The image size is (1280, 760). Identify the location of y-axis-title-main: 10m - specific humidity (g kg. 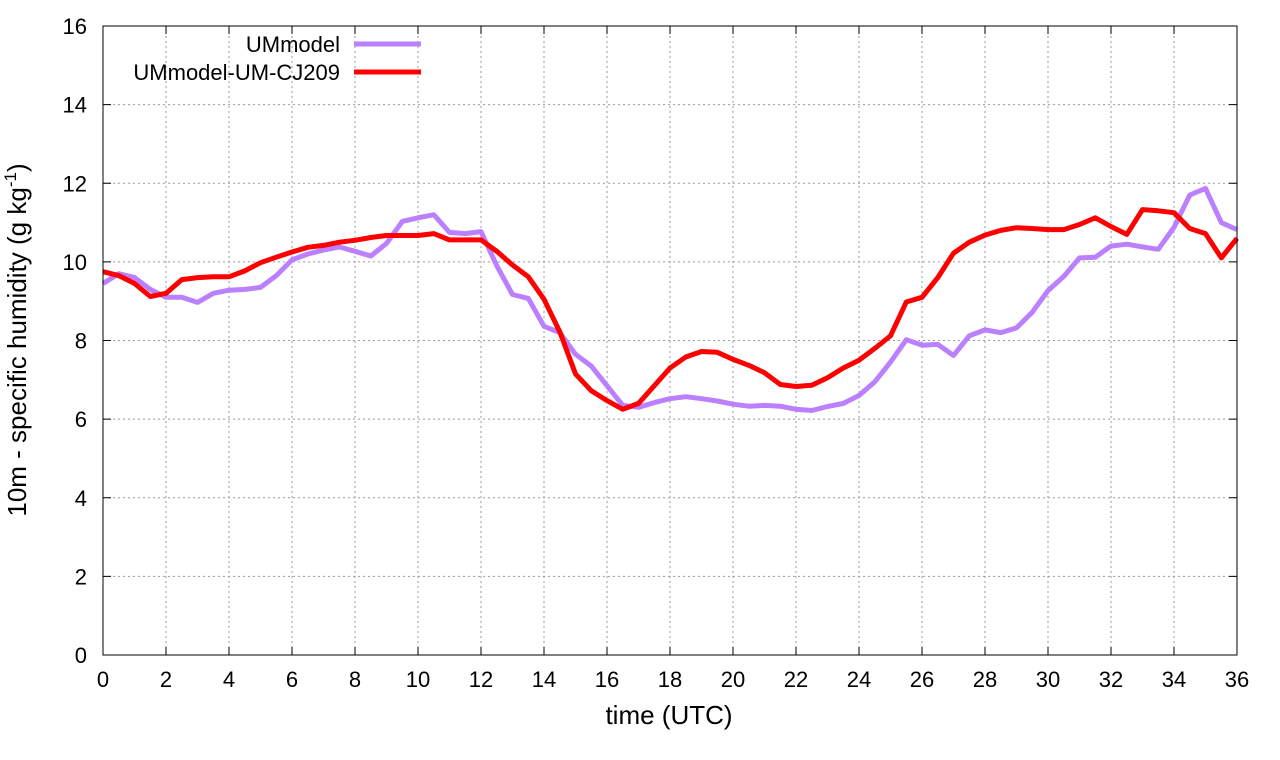
(17, 351).